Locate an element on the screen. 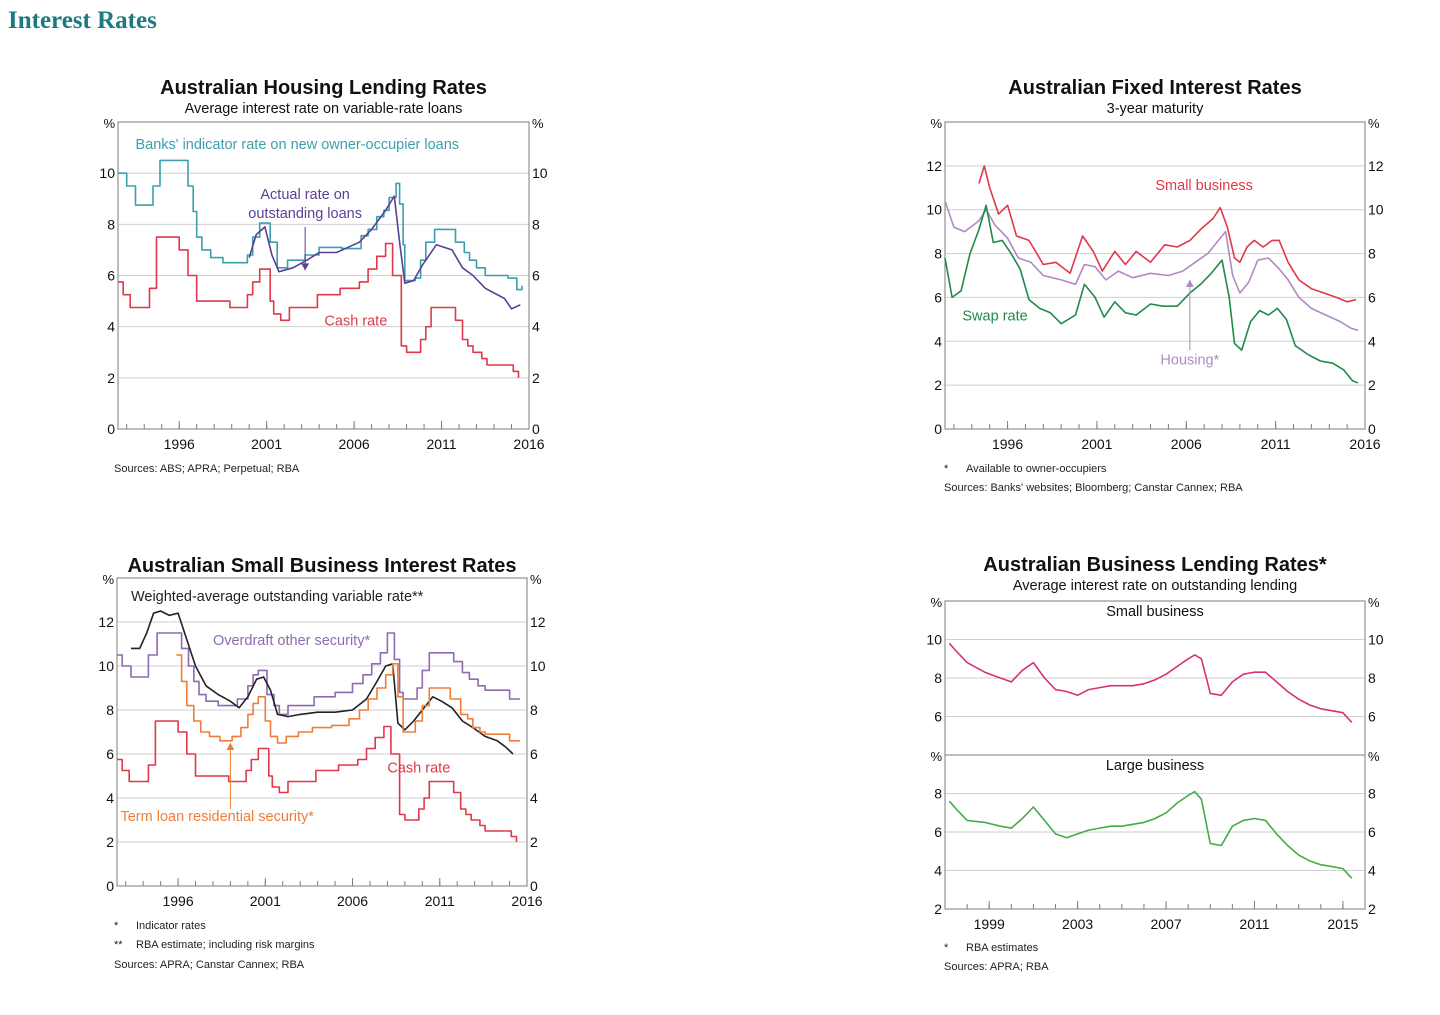 The width and height of the screenshot is (1440, 1015). series-line-housing is located at coordinates (1151, 266).